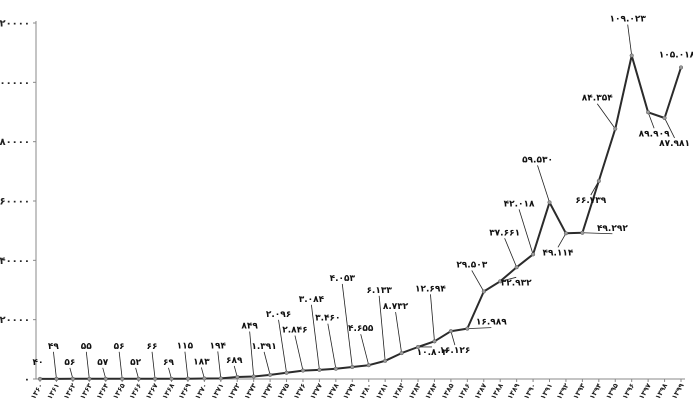 Image resolution: width=693 pixels, height=407 pixels. I want to click on x-tick-label: ۱۳۷۶, so click(299, 391).